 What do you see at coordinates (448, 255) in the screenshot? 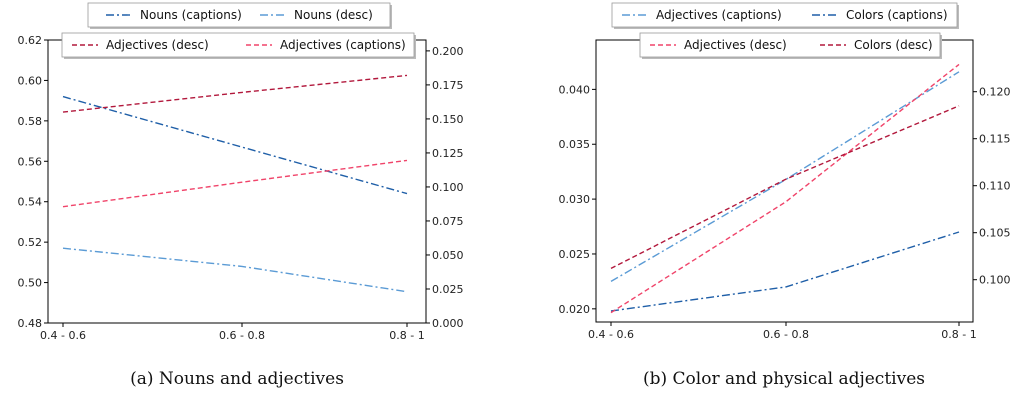
I see `right-tick-label: 0.050` at bounding box center [448, 255].